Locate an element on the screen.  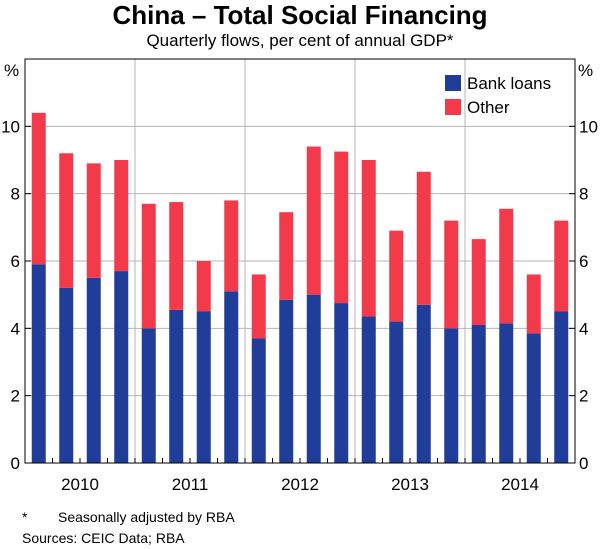
sources-text: Sources: CEIC Data; RBA is located at coordinates (103, 538).